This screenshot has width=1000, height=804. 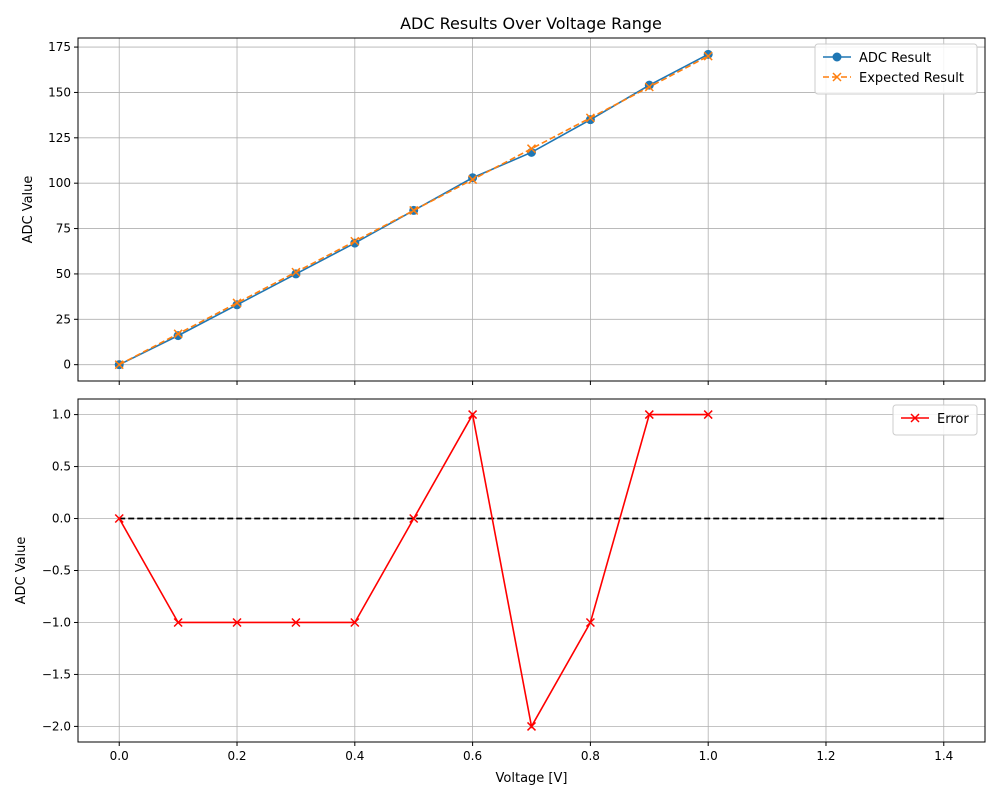 What do you see at coordinates (56, 622) in the screenshot?
I see `y-tick-label: −1.0` at bounding box center [56, 622].